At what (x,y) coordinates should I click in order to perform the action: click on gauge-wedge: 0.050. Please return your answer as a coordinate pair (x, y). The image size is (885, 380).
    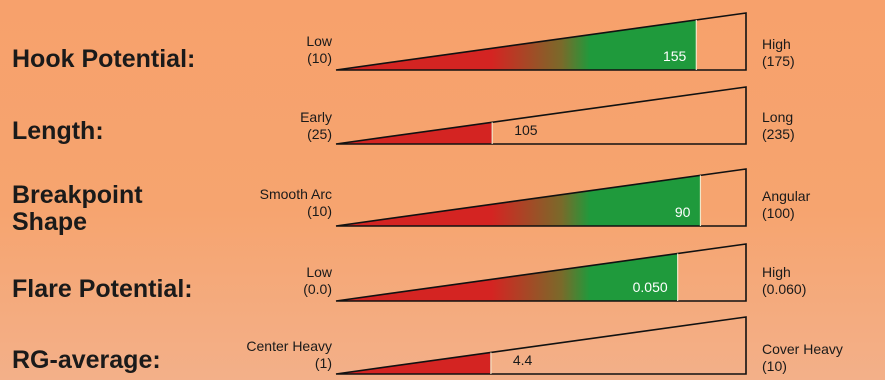
    Looking at the image, I should click on (541, 272).